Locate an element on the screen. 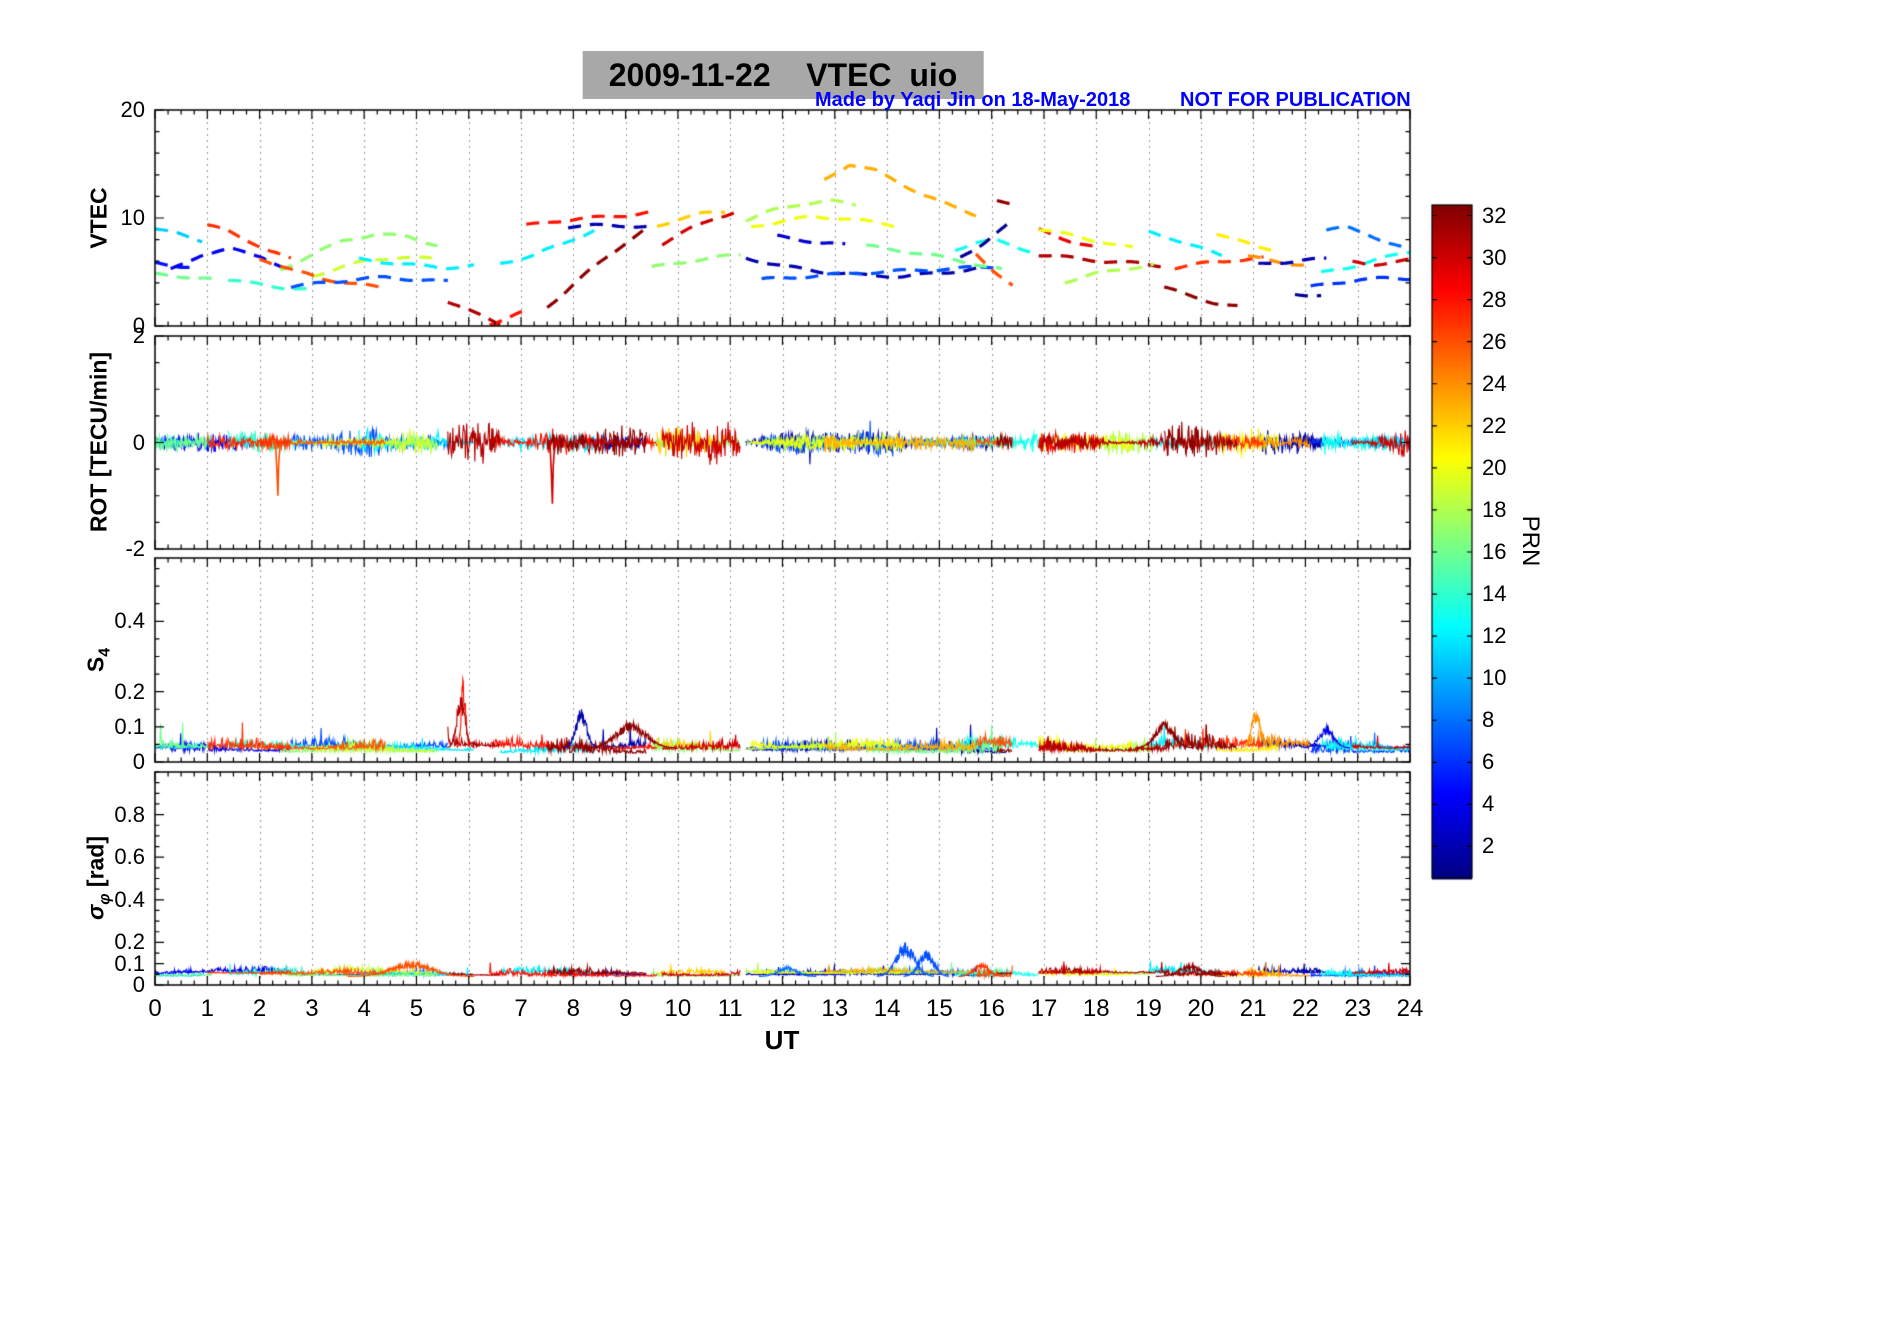 The width and height of the screenshot is (1902, 1330). x-tick-label: 0 is located at coordinates (155, 1008).